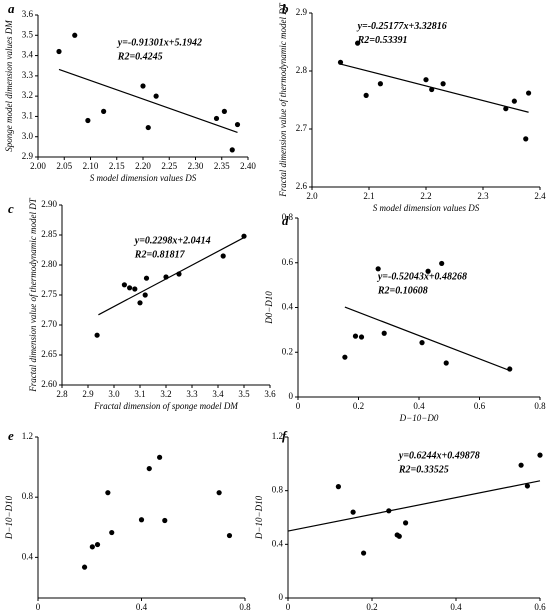  Describe the element at coordinates (64, 166) in the screenshot. I see `x-tick-label: 2.05` at that location.